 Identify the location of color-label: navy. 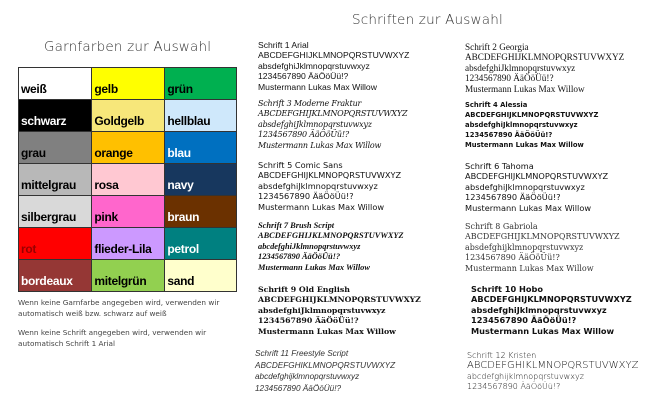
(180, 185).